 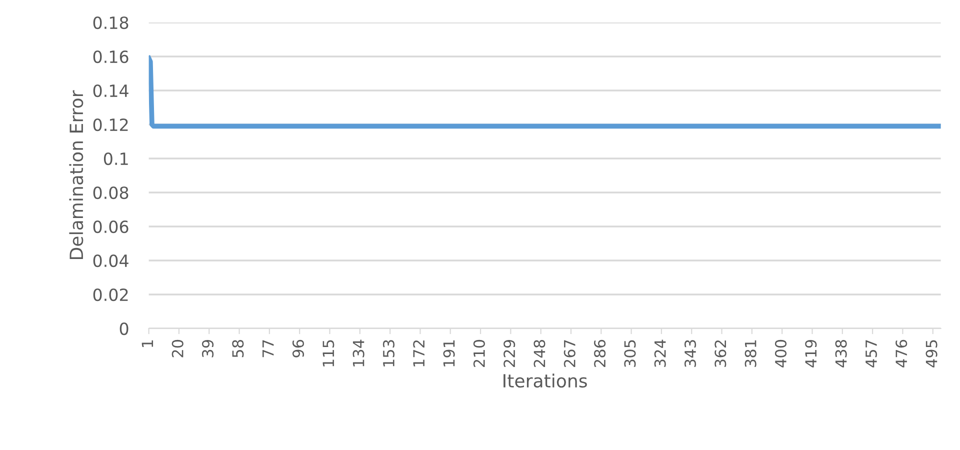 What do you see at coordinates (208, 349) in the screenshot?
I see `x-tick-label: 39` at bounding box center [208, 349].